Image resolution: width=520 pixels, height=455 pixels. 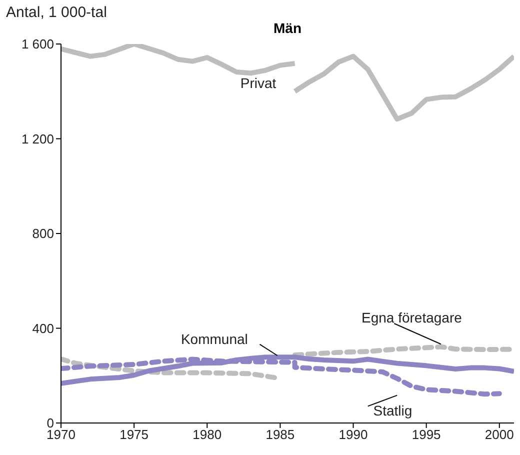 I want to click on y-tick-label: 1 200, so click(x=37, y=138).